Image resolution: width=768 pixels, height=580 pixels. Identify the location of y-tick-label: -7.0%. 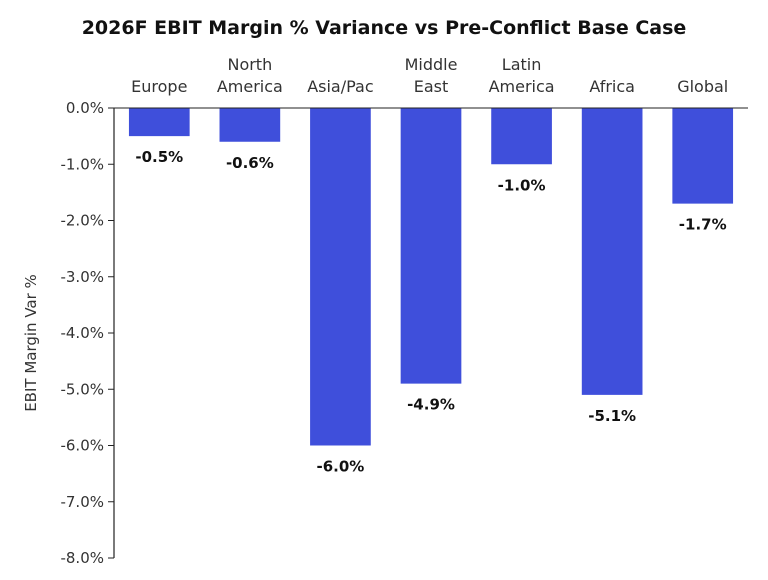
(82, 502).